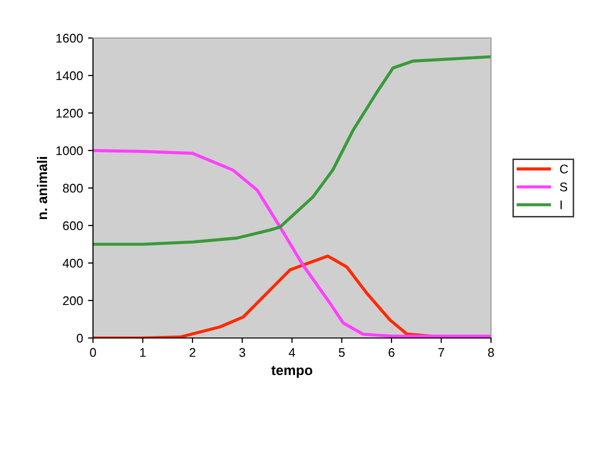 This screenshot has height=457, width=609. What do you see at coordinates (73, 301) in the screenshot?
I see `y-tick-label: 200` at bounding box center [73, 301].